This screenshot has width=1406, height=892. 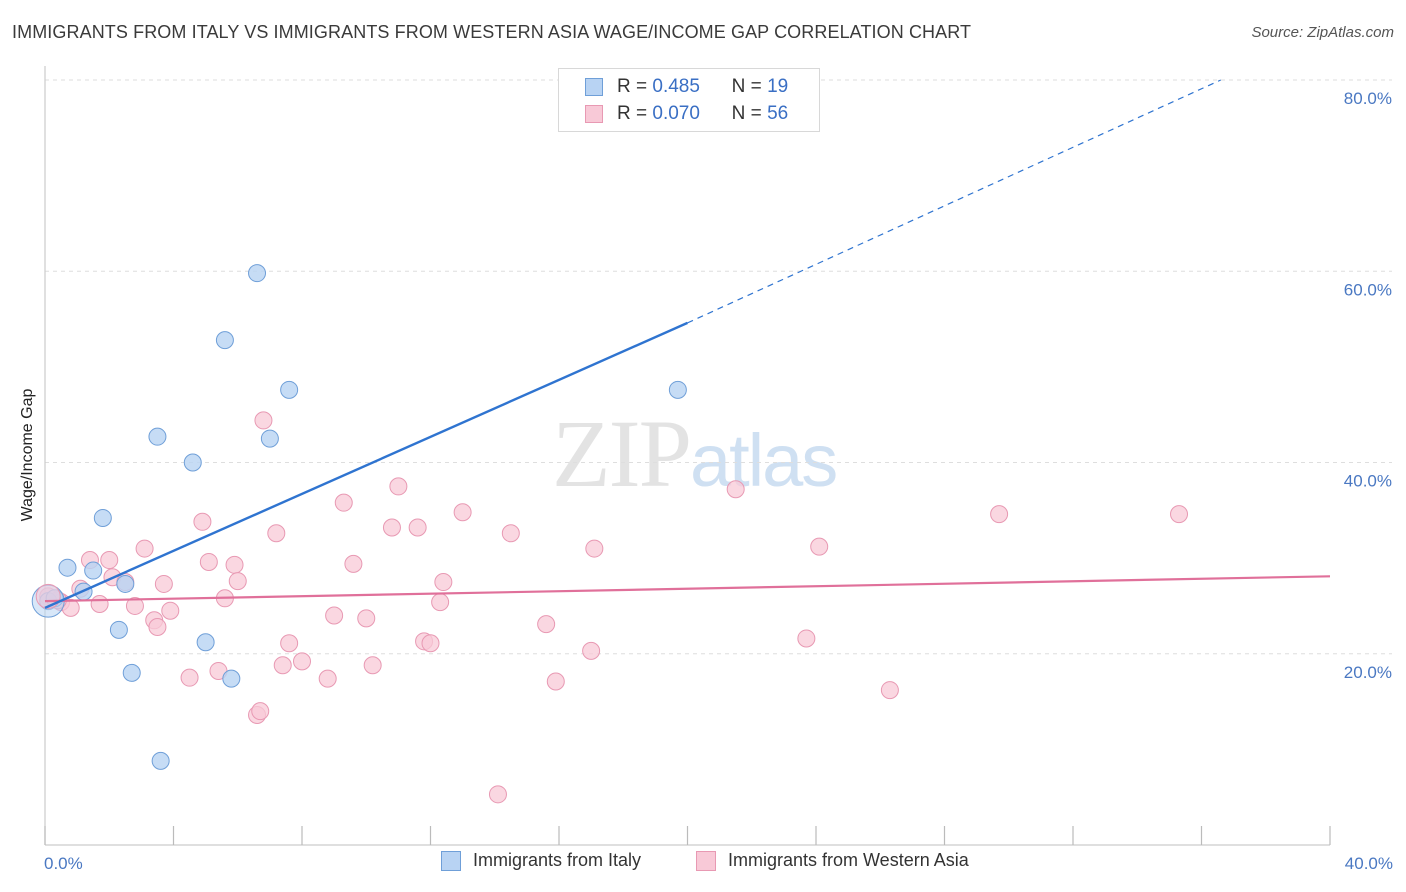 I want to click on italy-trend-line, so click(x=366, y=465).